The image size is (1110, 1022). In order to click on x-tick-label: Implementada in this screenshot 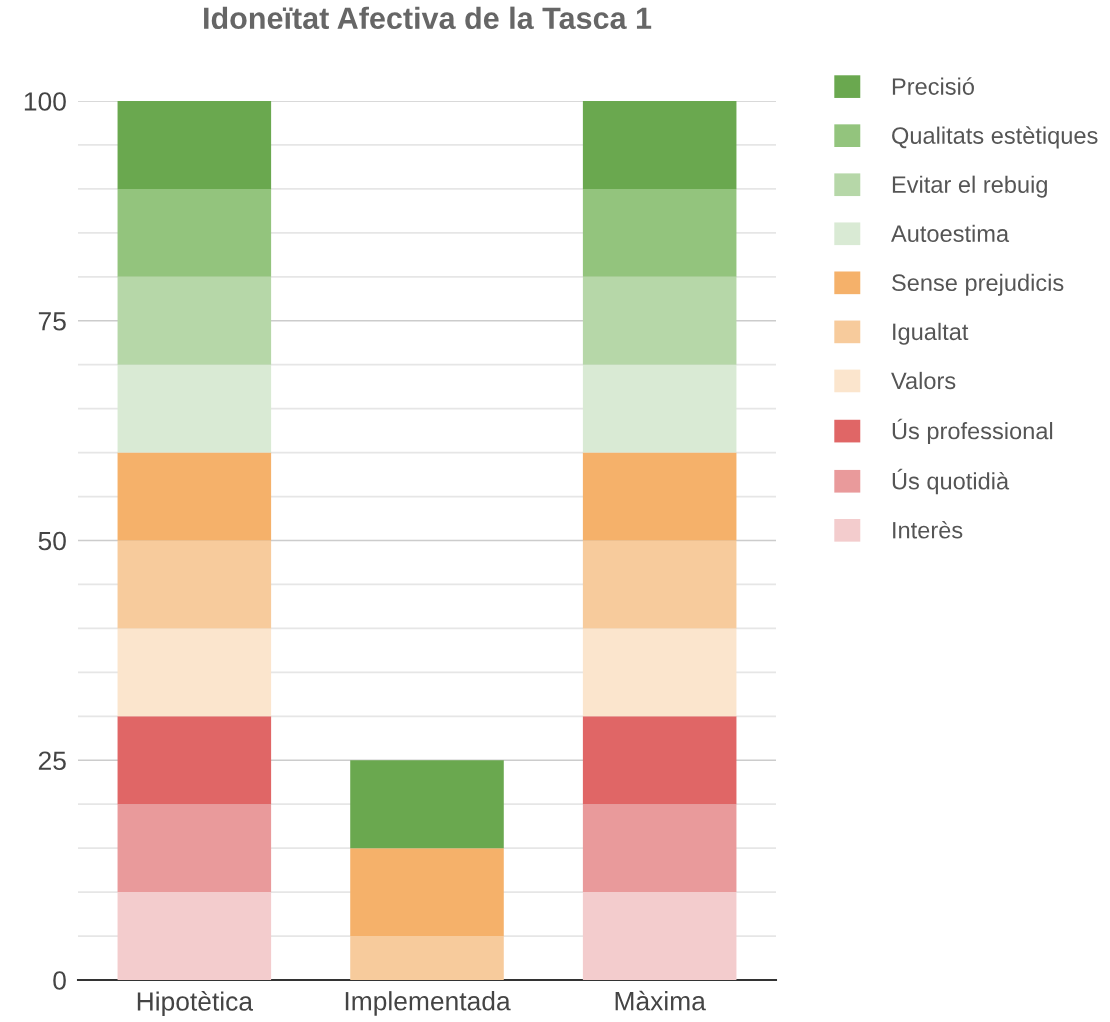, I will do `click(428, 1003)`.